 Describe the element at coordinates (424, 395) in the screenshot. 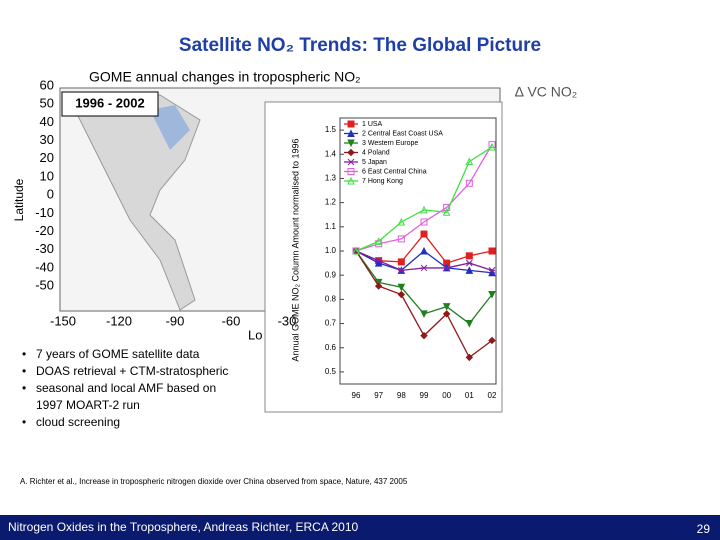

I see `x-tick-label: 99` at that location.